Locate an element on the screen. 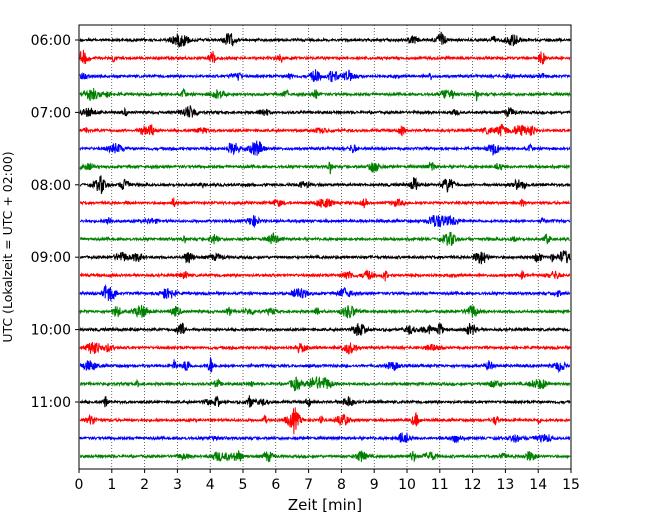 The image size is (650, 520). y-axis-ticks: 06:00 07:00 08:00 09:00 10:00 11:00 is located at coordinates (55, 222).